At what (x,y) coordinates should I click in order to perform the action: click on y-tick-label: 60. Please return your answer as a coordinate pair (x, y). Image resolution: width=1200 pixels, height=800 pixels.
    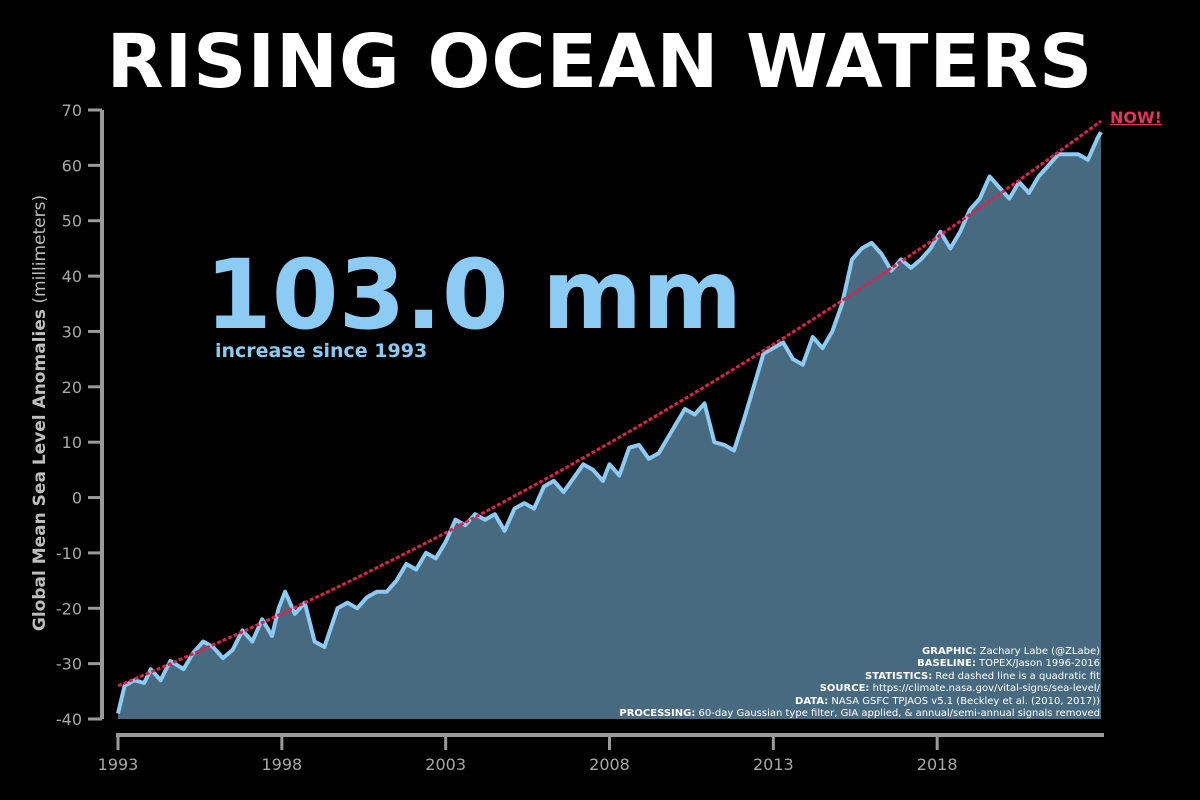
    Looking at the image, I should click on (72, 165).